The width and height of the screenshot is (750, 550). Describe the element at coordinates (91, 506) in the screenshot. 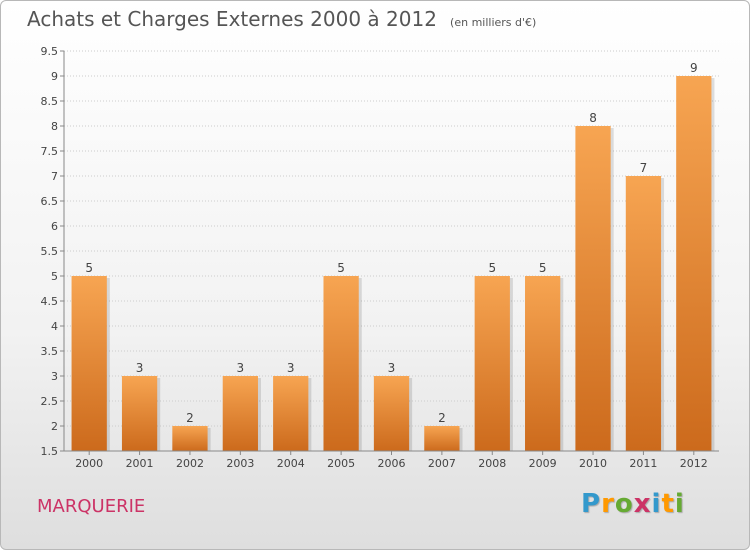

I see `commune-name: MARQUERIE` at that location.